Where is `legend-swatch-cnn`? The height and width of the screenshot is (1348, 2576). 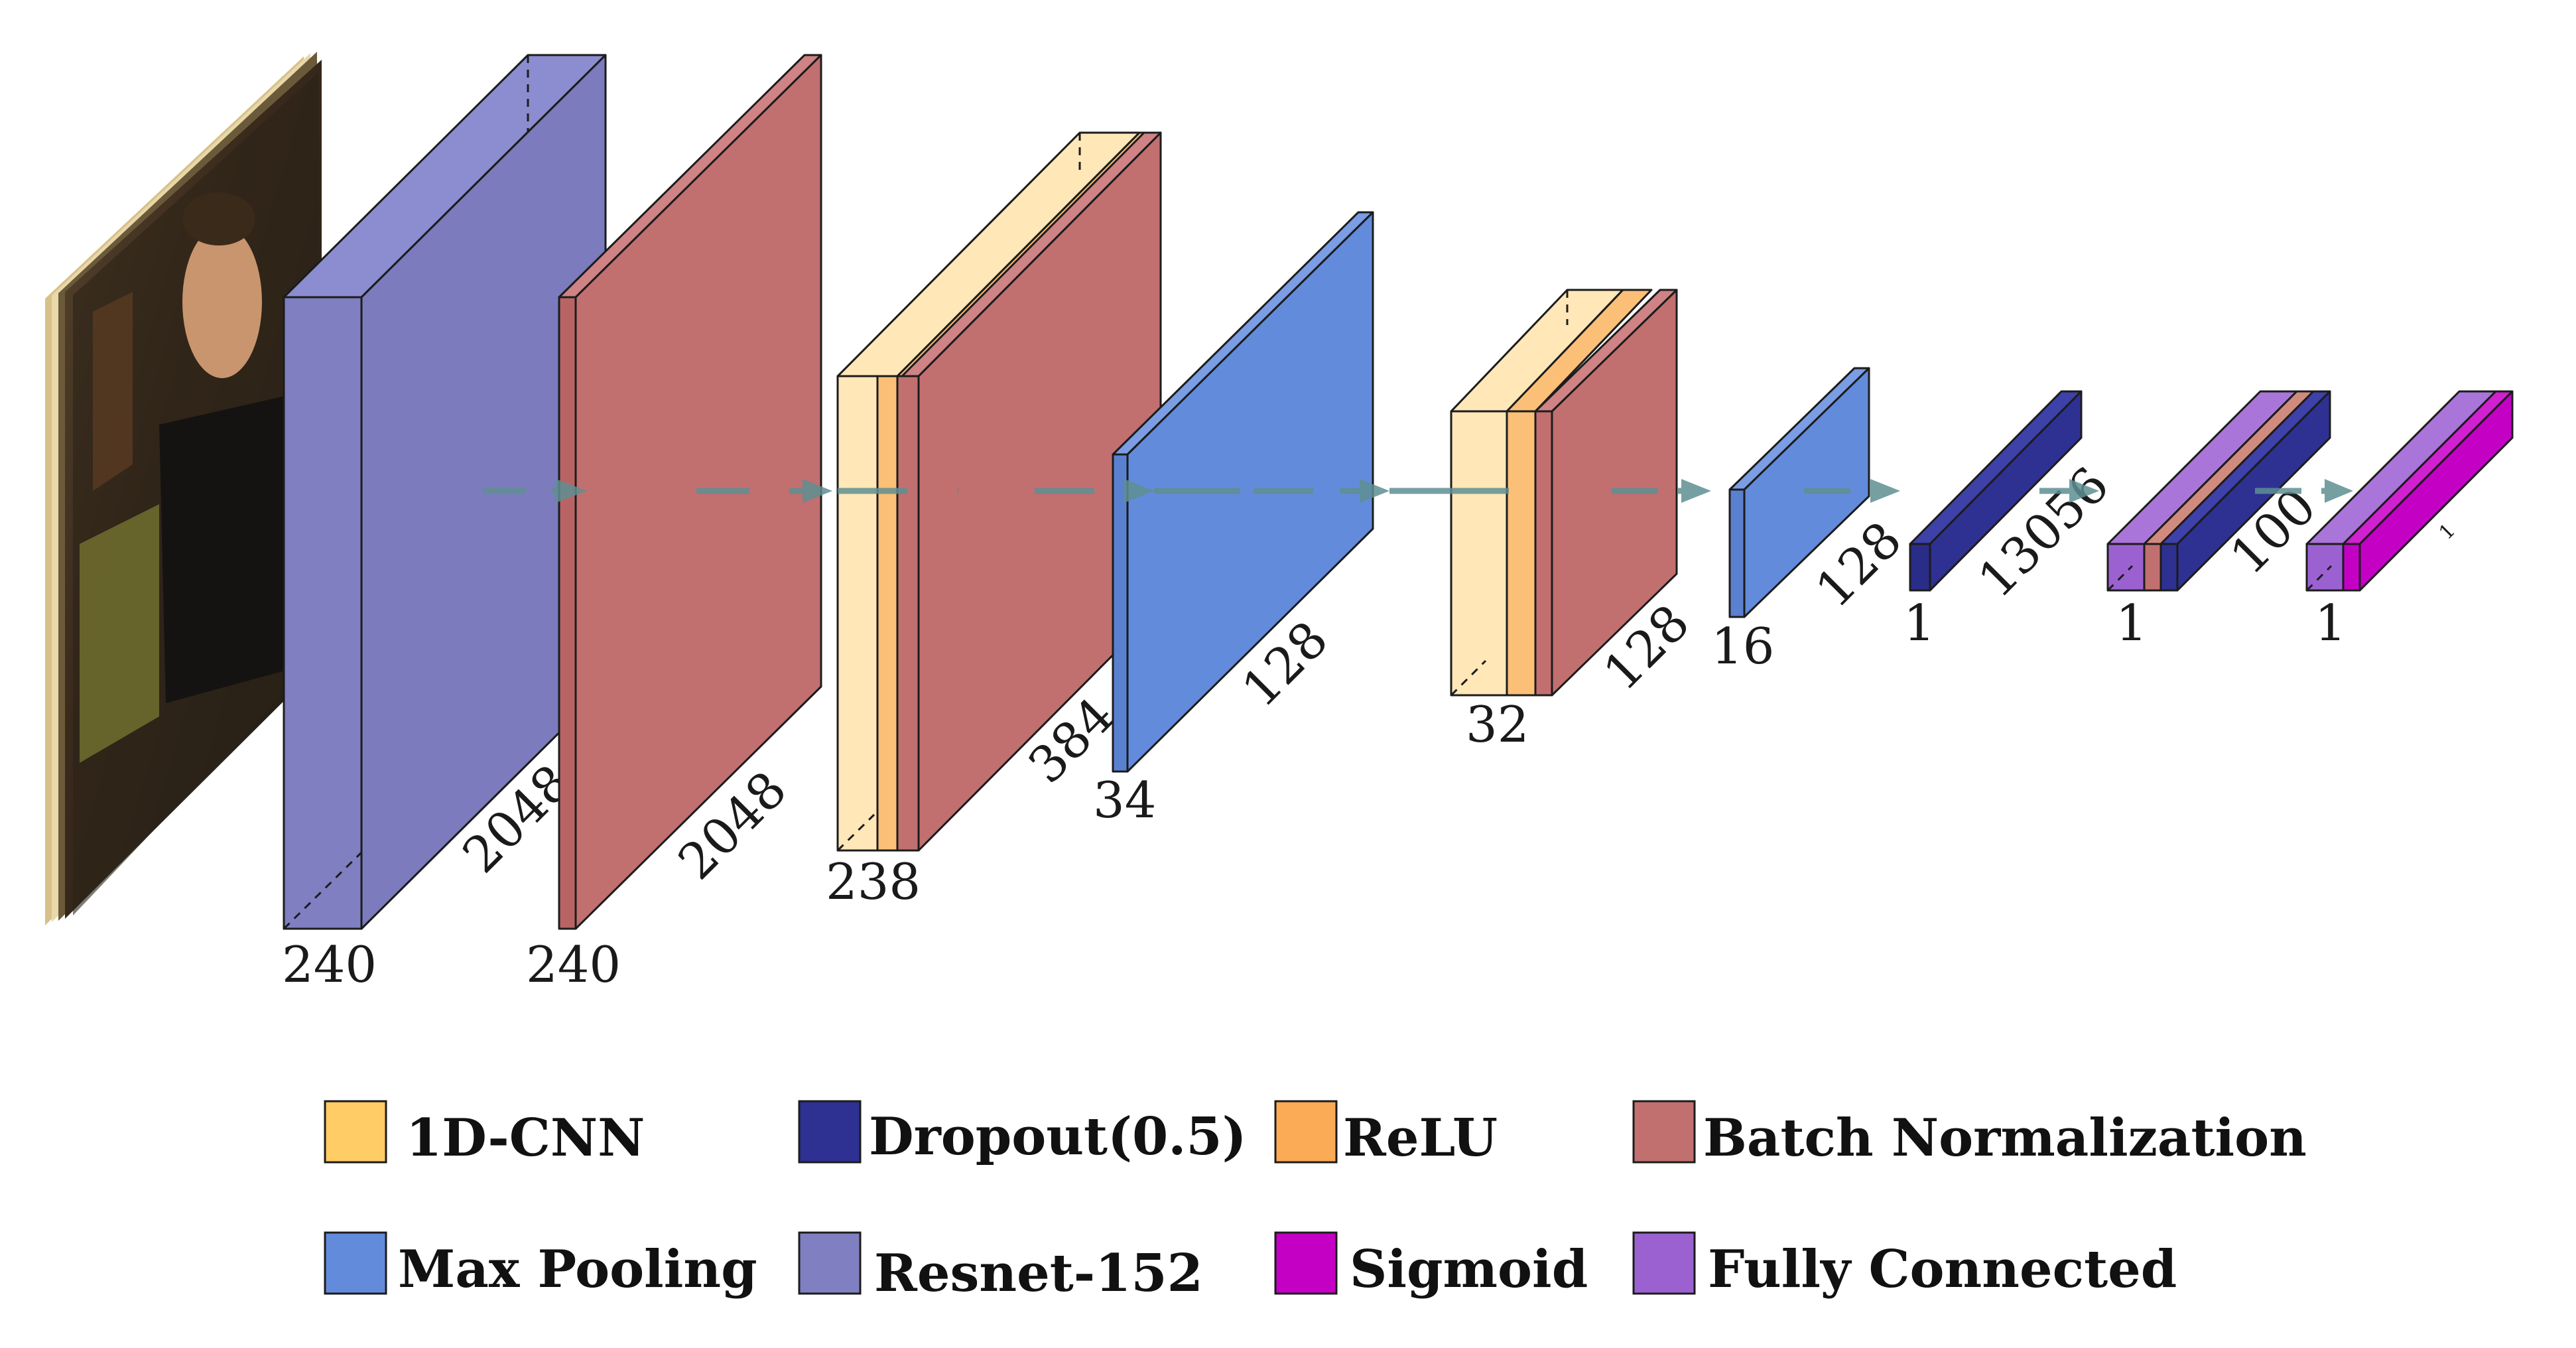
legend-swatch-cnn is located at coordinates (356, 1132).